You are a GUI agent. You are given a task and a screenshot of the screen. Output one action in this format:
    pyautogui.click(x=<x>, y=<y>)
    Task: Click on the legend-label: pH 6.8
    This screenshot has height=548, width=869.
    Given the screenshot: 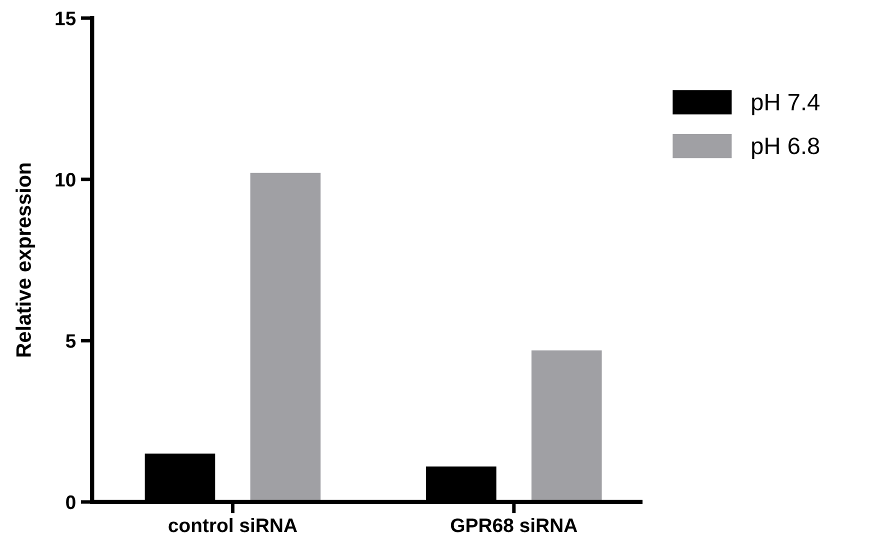 What is the action you would take?
    pyautogui.click(x=786, y=148)
    